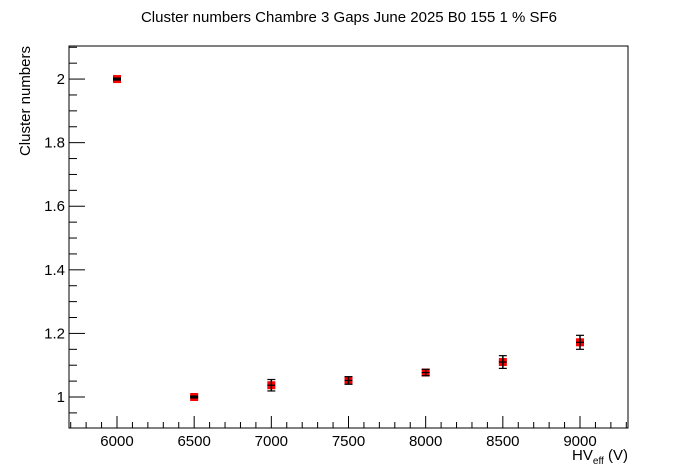 Image resolution: width=698 pixels, height=476 pixels. Describe the element at coordinates (54, 206) in the screenshot. I see `y-tick-label: 1.6` at that location.